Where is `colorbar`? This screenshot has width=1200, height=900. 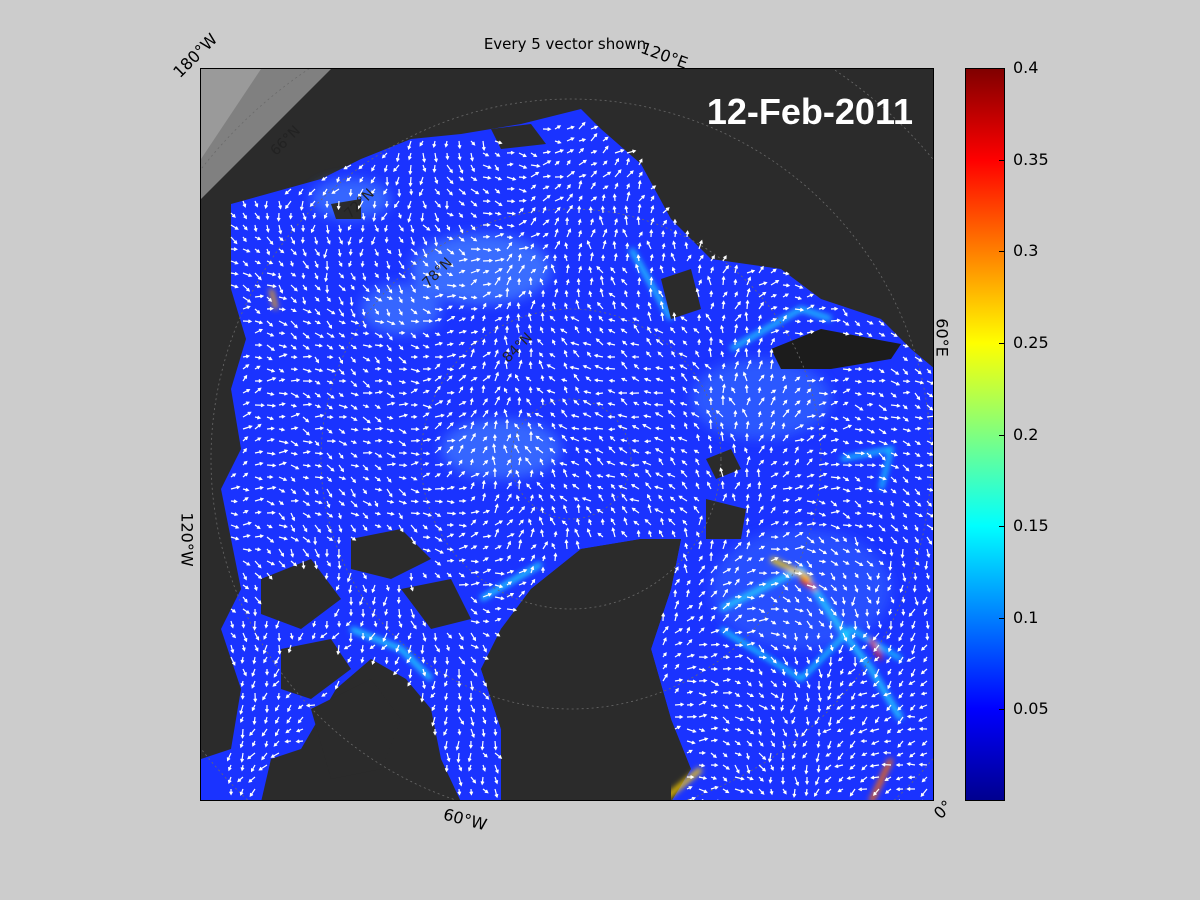 colorbar is located at coordinates (985, 434).